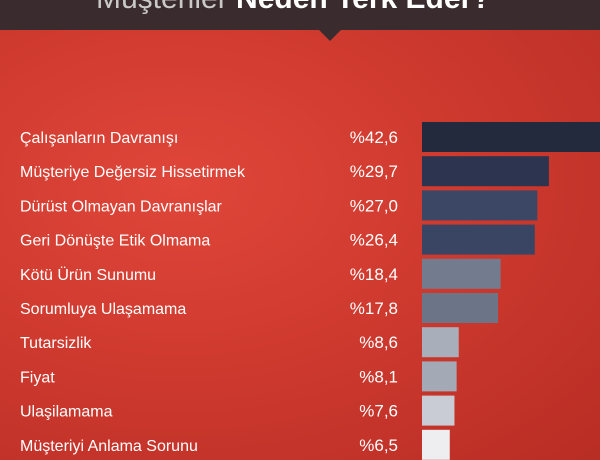 The image size is (600, 460). Describe the element at coordinates (374, 240) in the screenshot. I see `value-label-4: %26,4` at that location.